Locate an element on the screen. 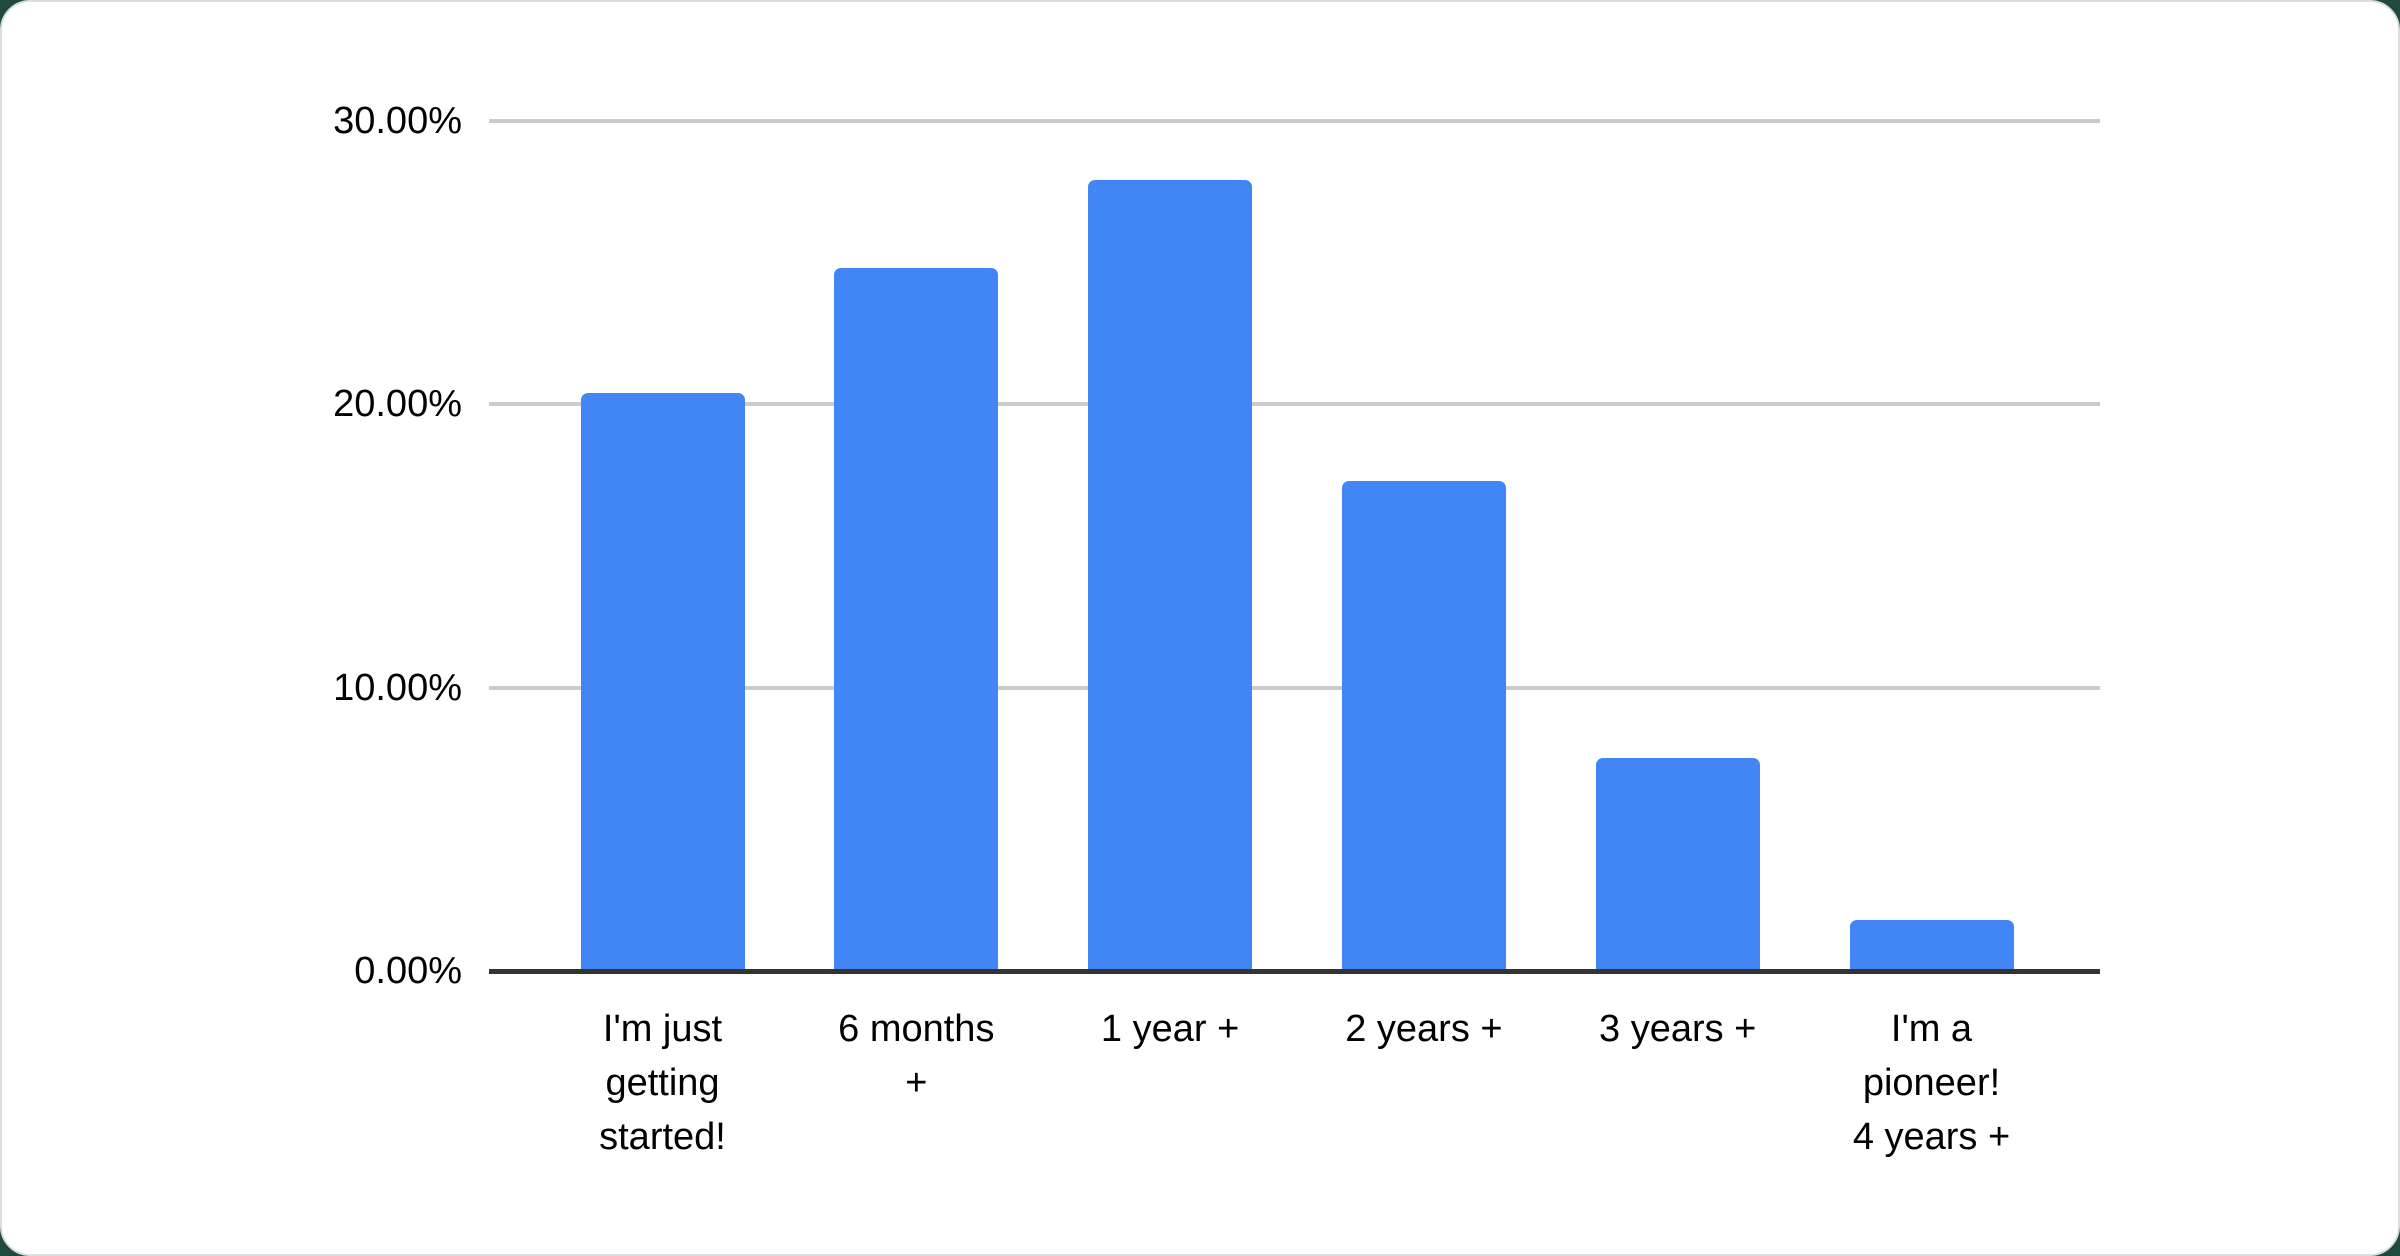 This screenshot has height=1256, width=2400. x-axis-line is located at coordinates (1294, 971).